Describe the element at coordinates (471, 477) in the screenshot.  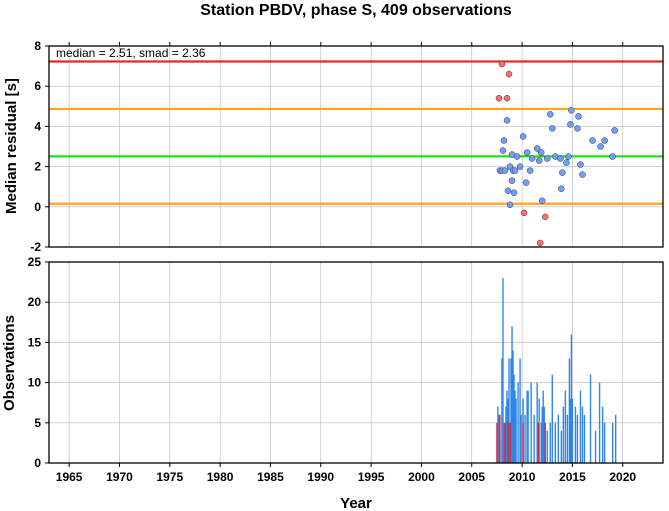
I see `year-x-tick-label: 2005` at that location.